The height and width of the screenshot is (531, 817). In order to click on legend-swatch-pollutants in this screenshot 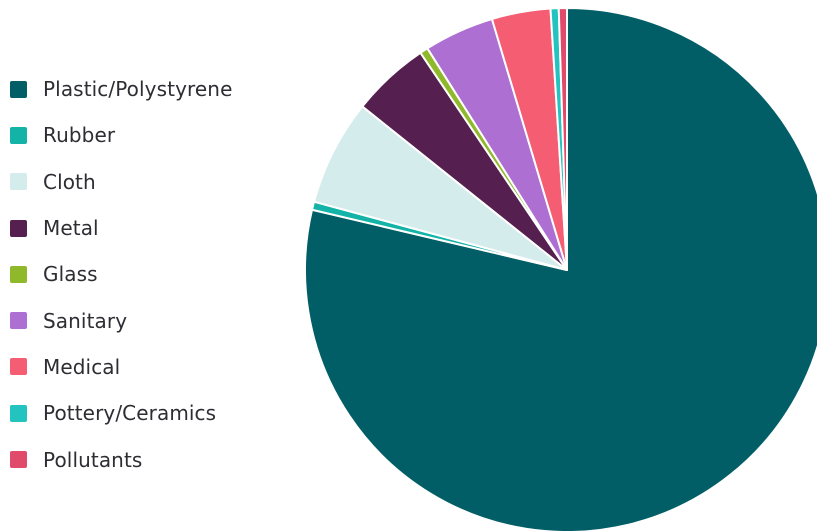, I will do `click(18, 460)`.